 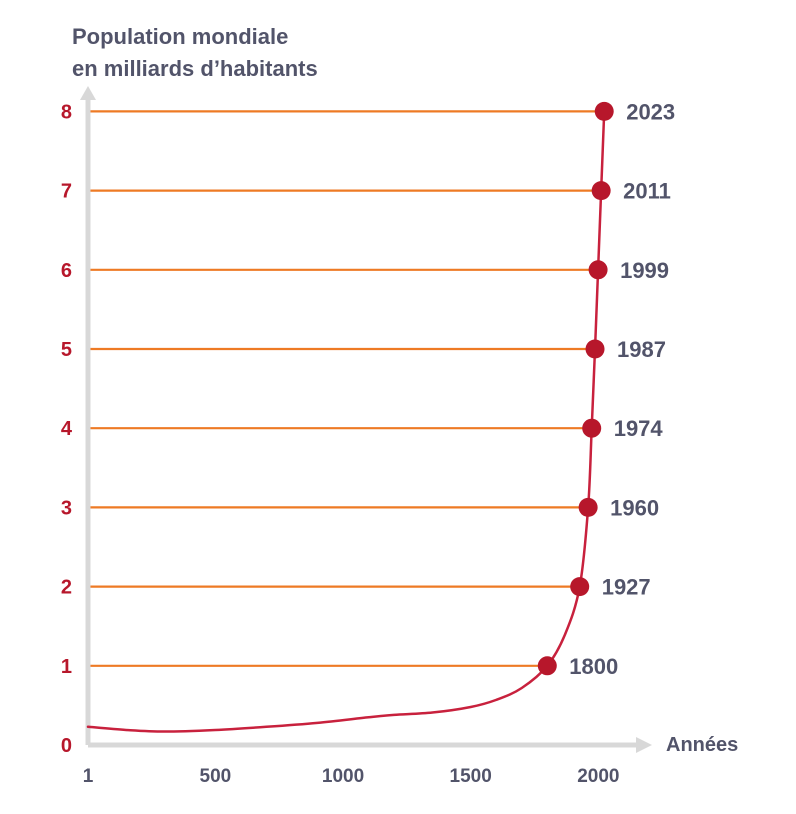 I want to click on y-tick-label-2: 2, so click(x=66, y=588).